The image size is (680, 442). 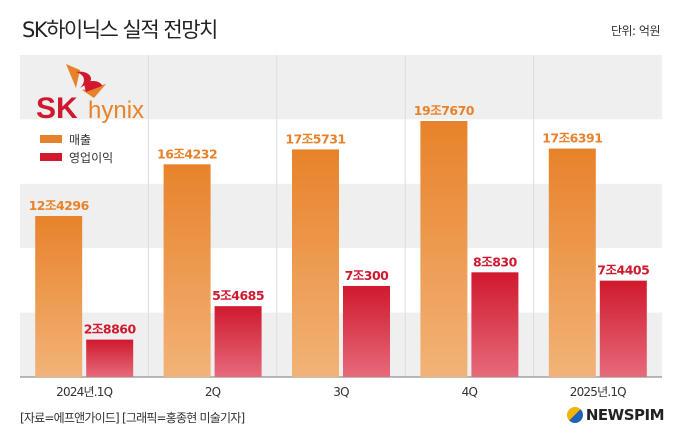 I want to click on data-label: 19조7670, so click(x=444, y=110).